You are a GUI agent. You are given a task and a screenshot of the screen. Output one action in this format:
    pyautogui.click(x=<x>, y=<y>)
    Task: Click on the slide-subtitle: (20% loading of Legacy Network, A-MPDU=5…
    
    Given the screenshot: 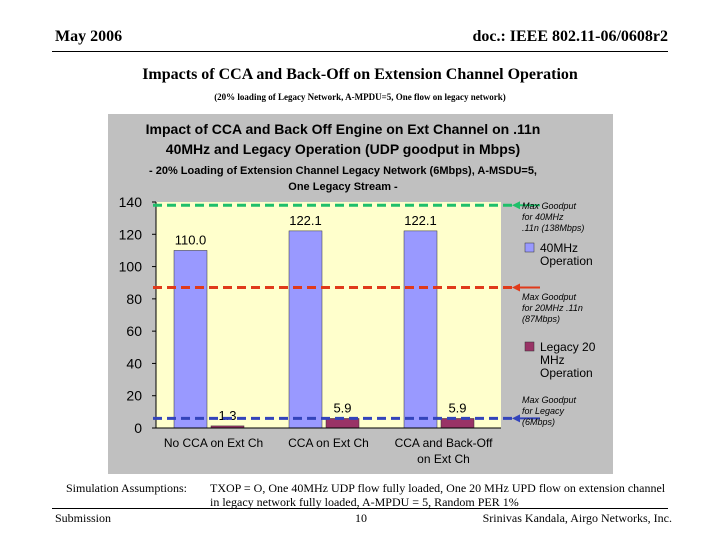 What is the action you would take?
    pyautogui.click(x=360, y=97)
    